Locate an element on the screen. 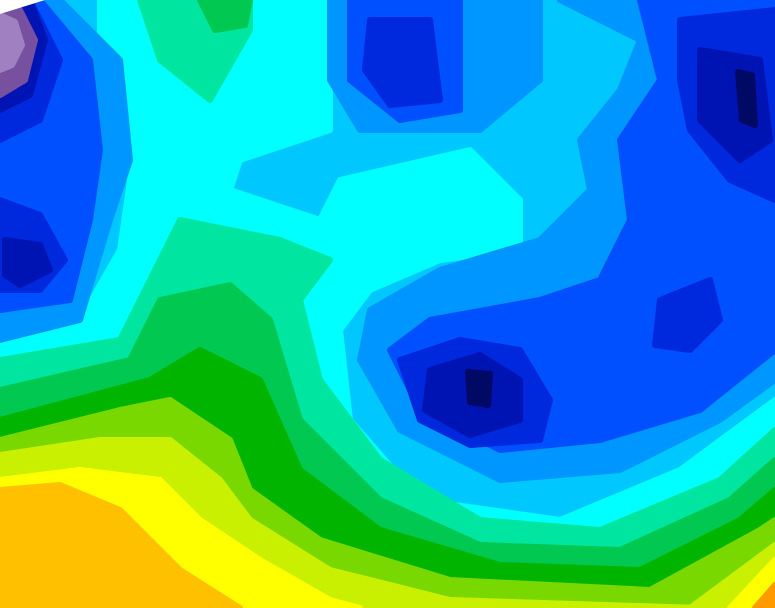 The image size is (775, 608). contour-navy-left is located at coordinates (27, 262).